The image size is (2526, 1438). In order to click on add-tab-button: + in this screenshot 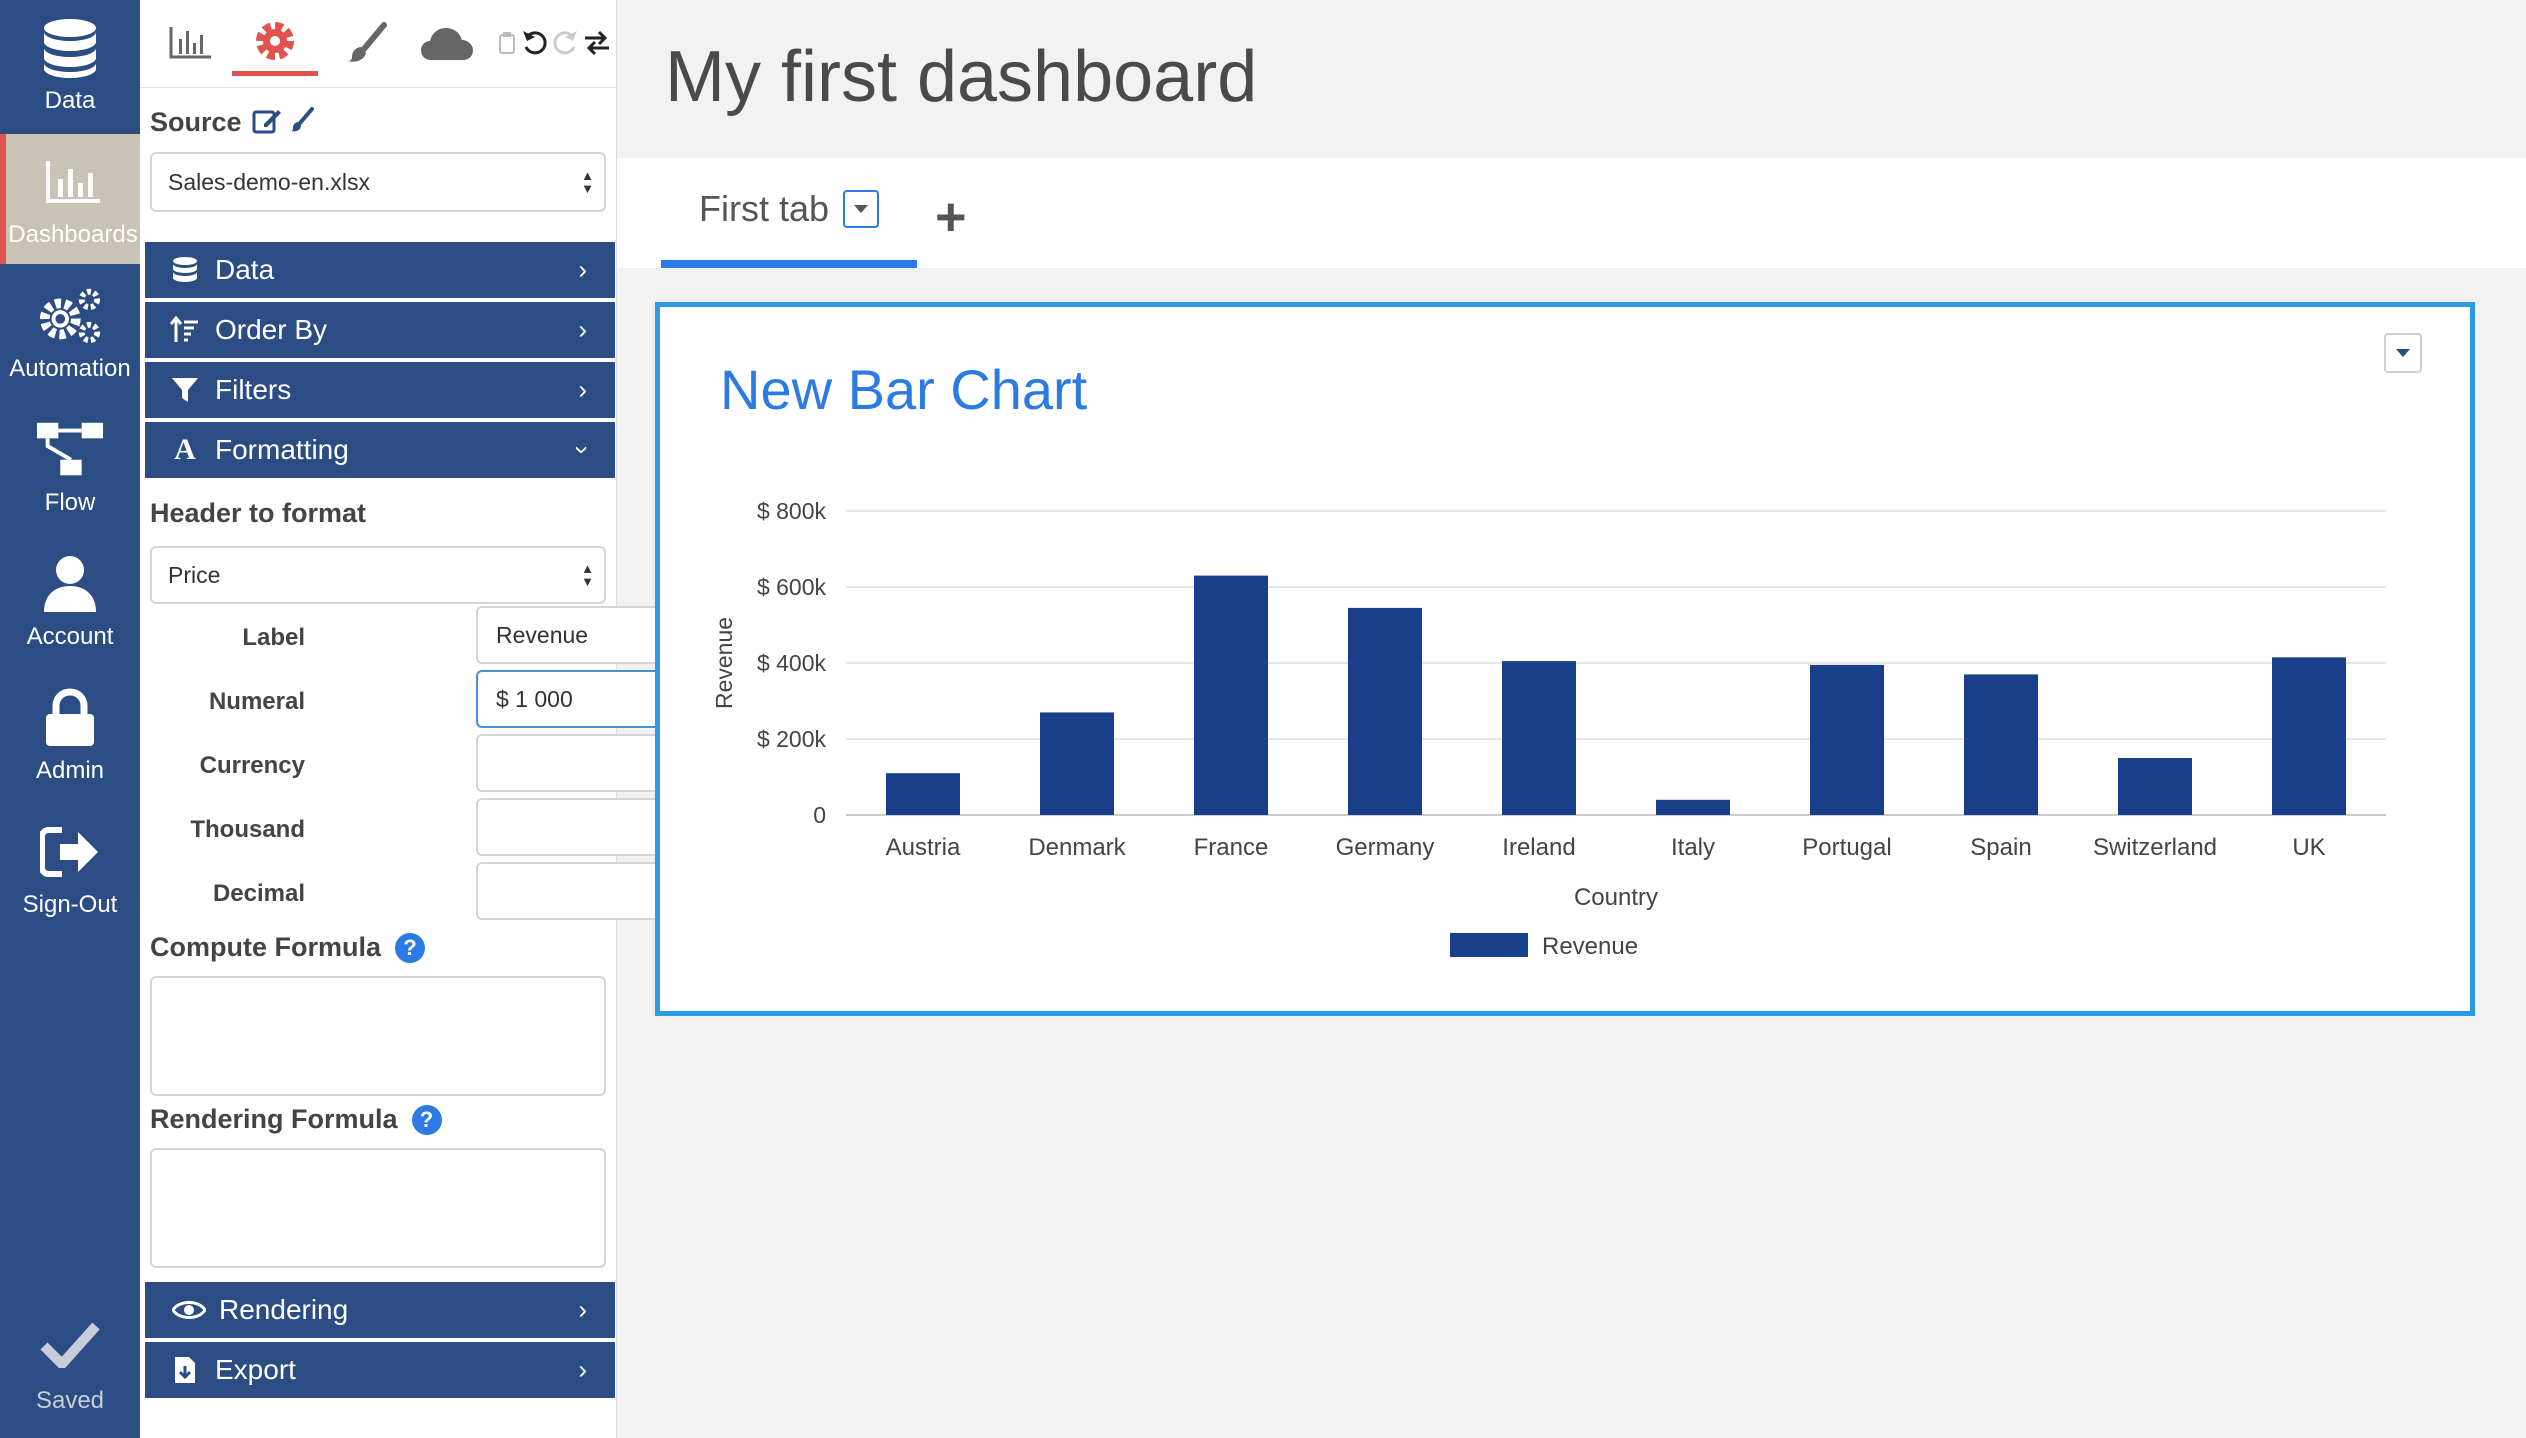, I will do `click(951, 217)`.